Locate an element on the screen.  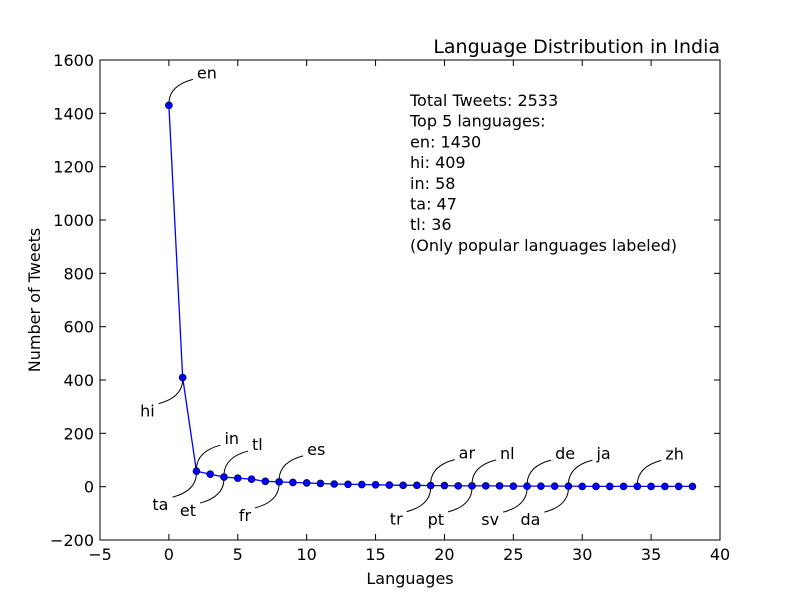
y-tick-label: 0 is located at coordinates (89, 487).